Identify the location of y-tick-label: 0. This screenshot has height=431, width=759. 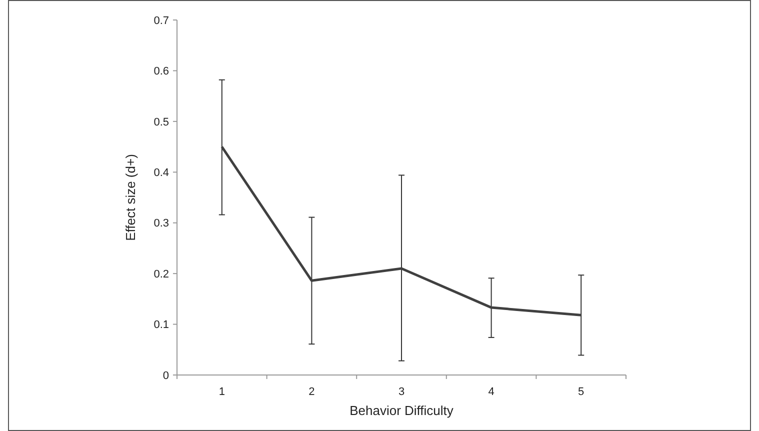
(165, 376).